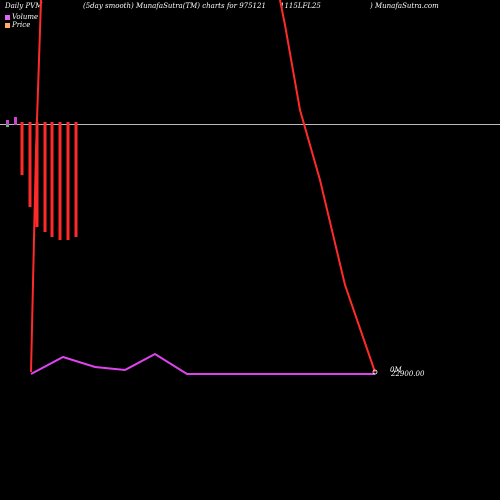 The height and width of the screenshot is (500, 500). What do you see at coordinates (408, 374) in the screenshot?
I see `price-axis-label: 22900.00` at bounding box center [408, 374].